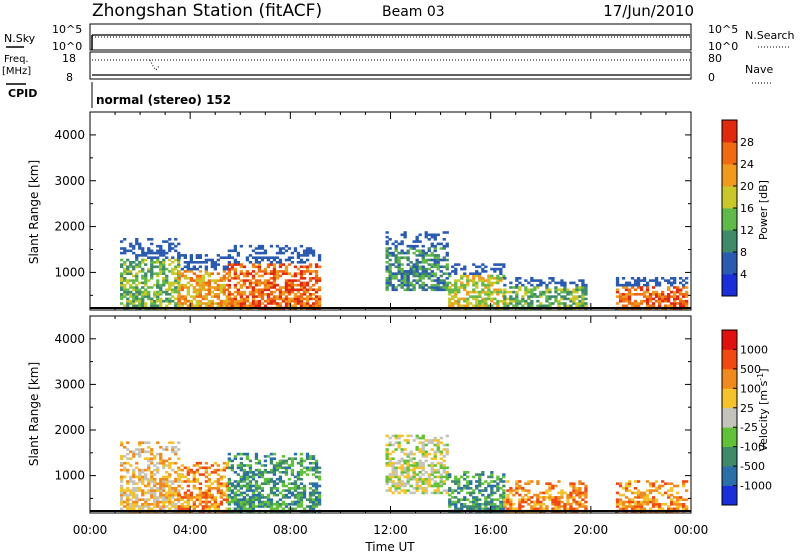 This screenshot has height=554, width=800. What do you see at coordinates (729, 359) in the screenshot?
I see `colorbar-swatch` at bounding box center [729, 359].